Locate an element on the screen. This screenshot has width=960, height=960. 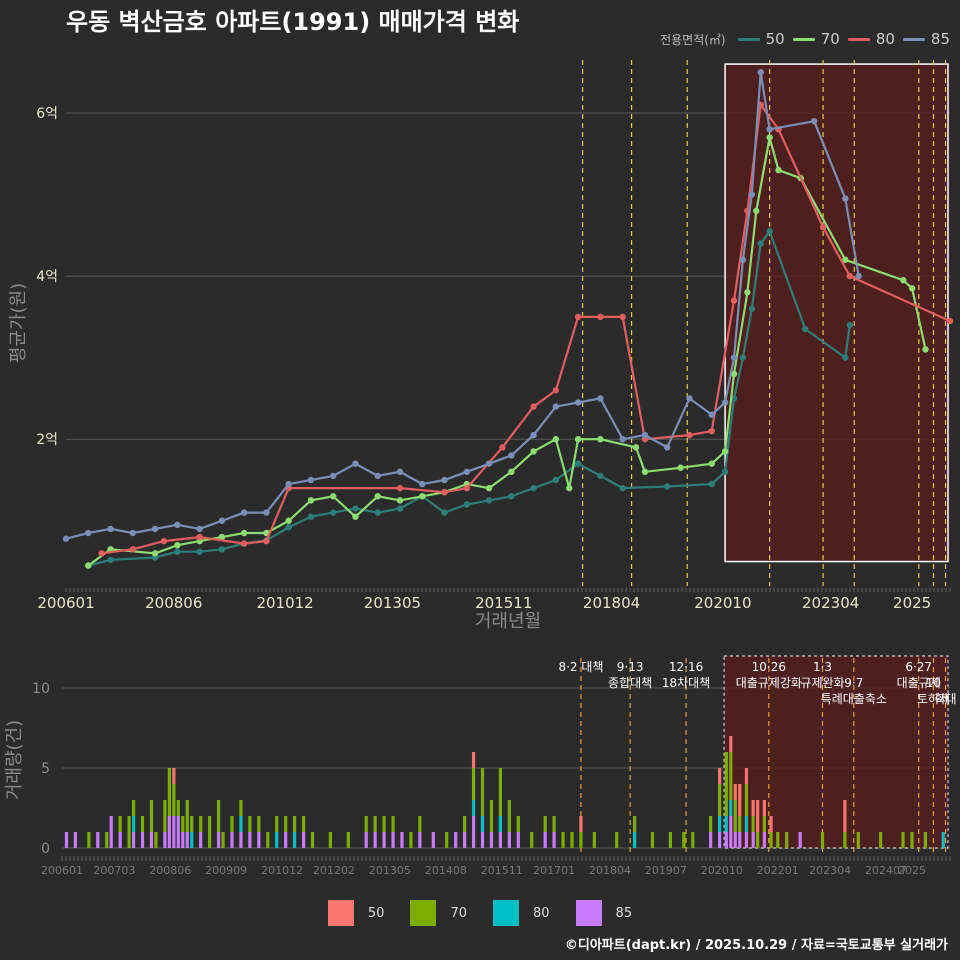
volume-legend-label-85: 85 is located at coordinates (624, 913).